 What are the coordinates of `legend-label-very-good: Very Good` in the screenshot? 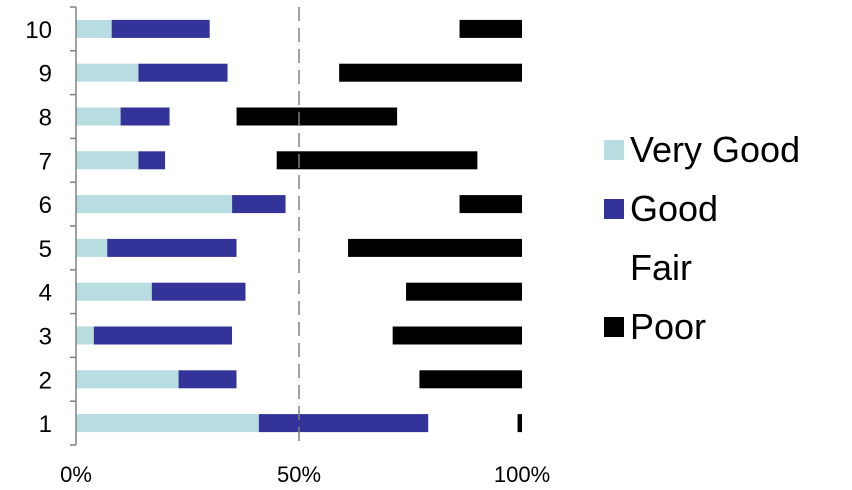 It's located at (715, 149).